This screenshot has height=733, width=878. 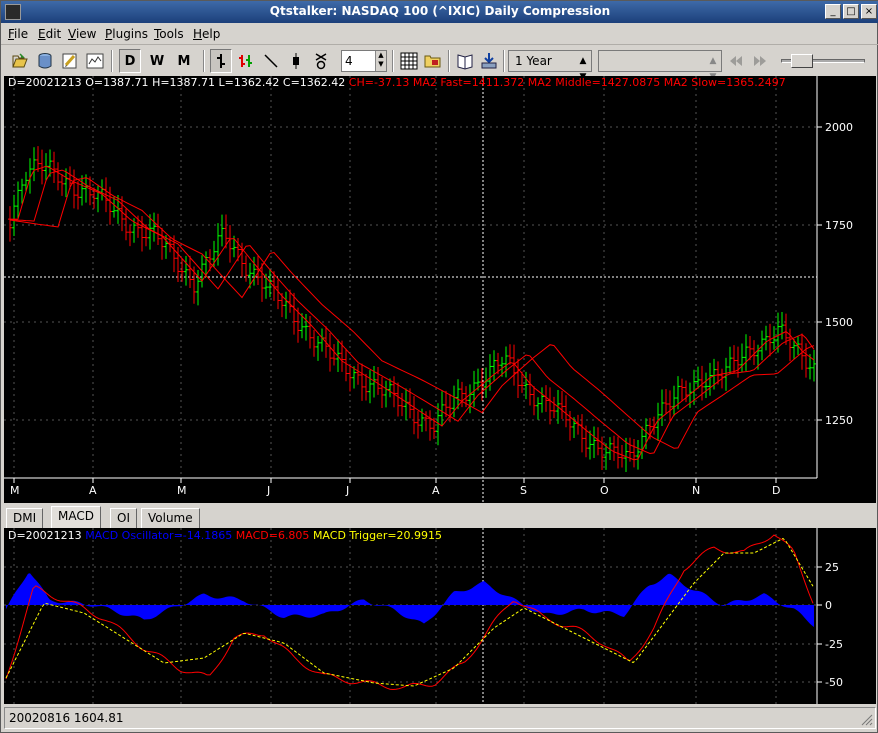 I want to click on weekly-button: W, so click(x=157, y=61).